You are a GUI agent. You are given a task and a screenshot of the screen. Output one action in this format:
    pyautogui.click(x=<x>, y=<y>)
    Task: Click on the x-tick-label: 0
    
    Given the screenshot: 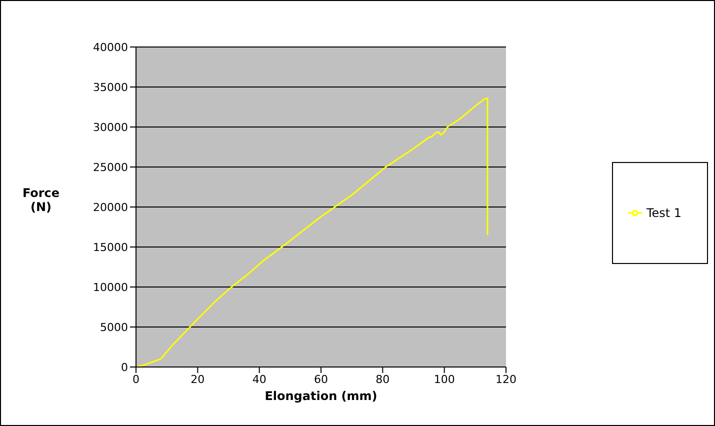 What is the action you would take?
    pyautogui.click(x=136, y=379)
    